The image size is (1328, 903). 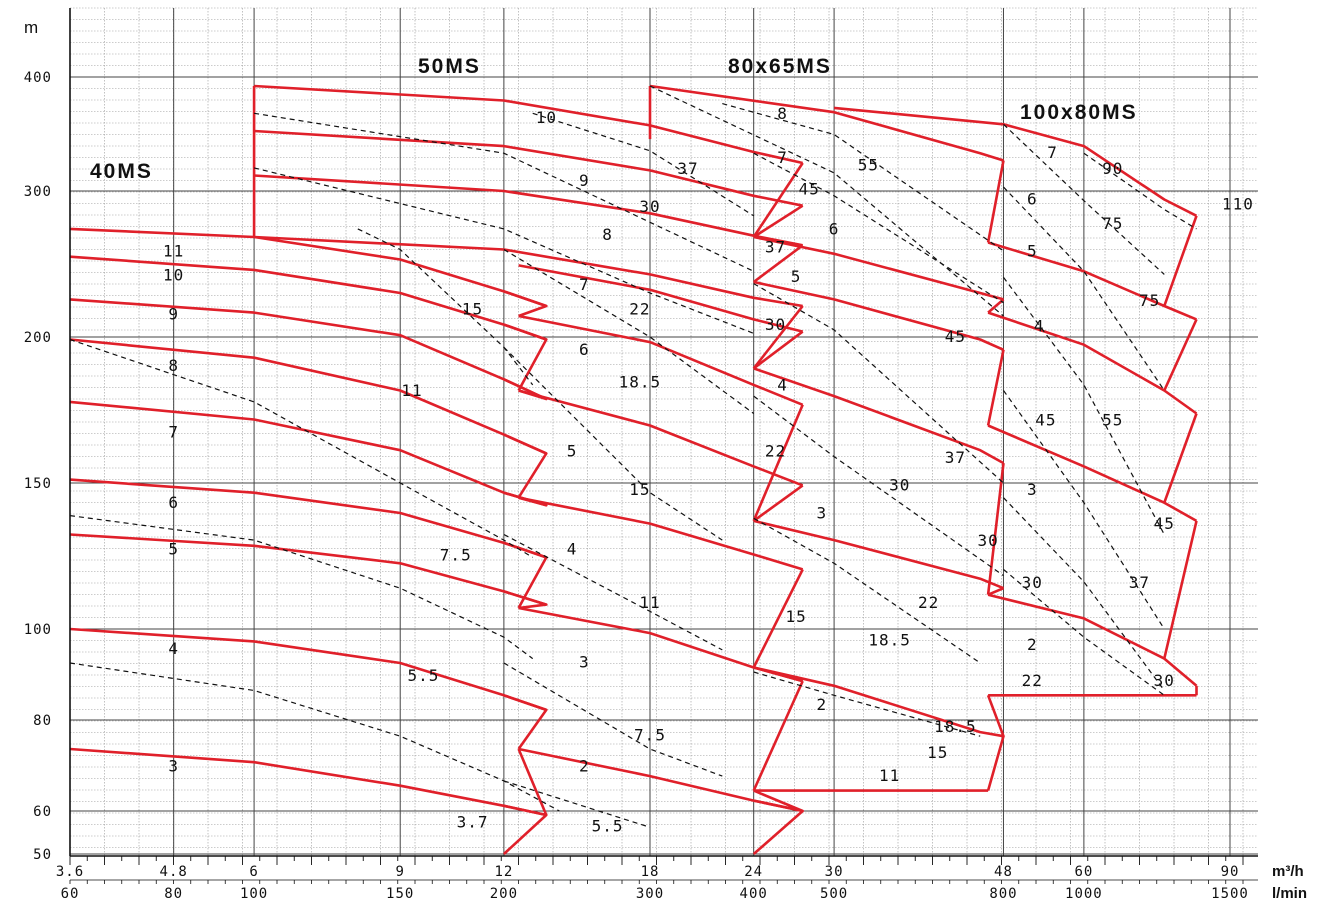 I want to click on x-tick-label-m3h: 18, so click(x=650, y=872).